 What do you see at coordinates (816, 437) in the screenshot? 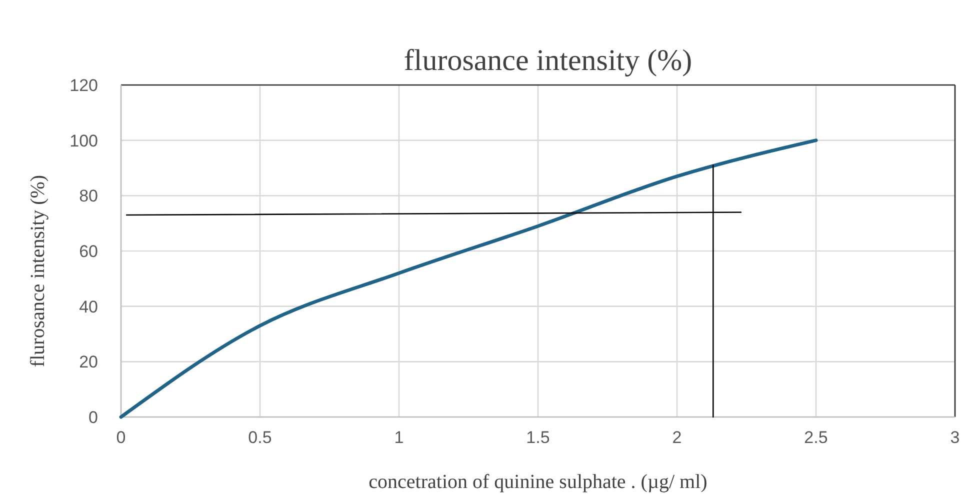
I see `x-tick-label: 2.5` at bounding box center [816, 437].